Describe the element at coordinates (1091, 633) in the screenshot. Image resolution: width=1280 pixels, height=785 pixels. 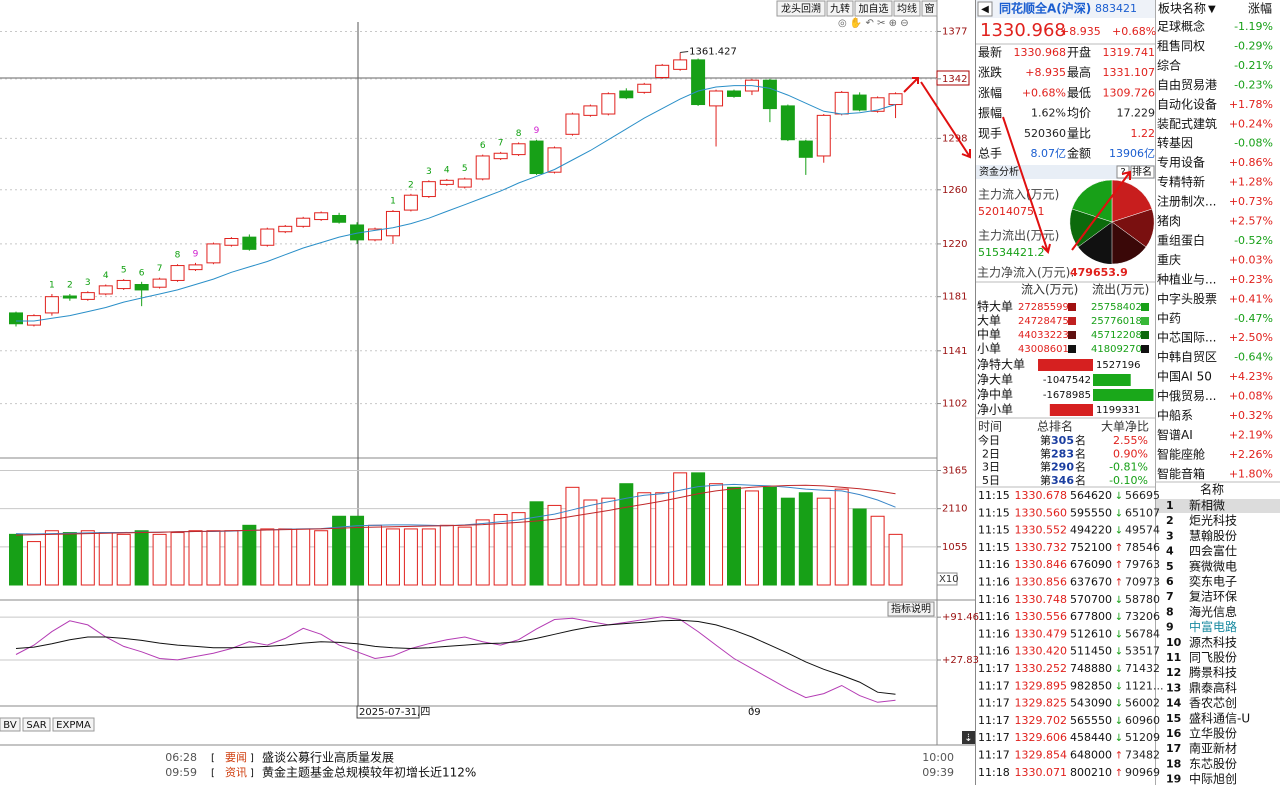
I see `tick-volume: 512610` at that location.